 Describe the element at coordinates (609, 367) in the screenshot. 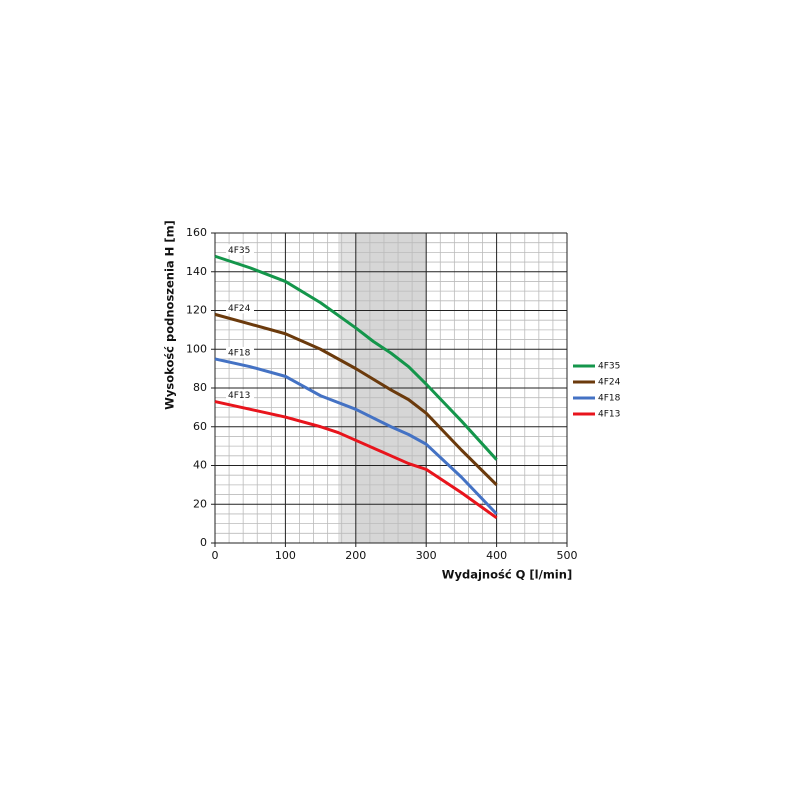

I see `legend-label: 4F35` at that location.